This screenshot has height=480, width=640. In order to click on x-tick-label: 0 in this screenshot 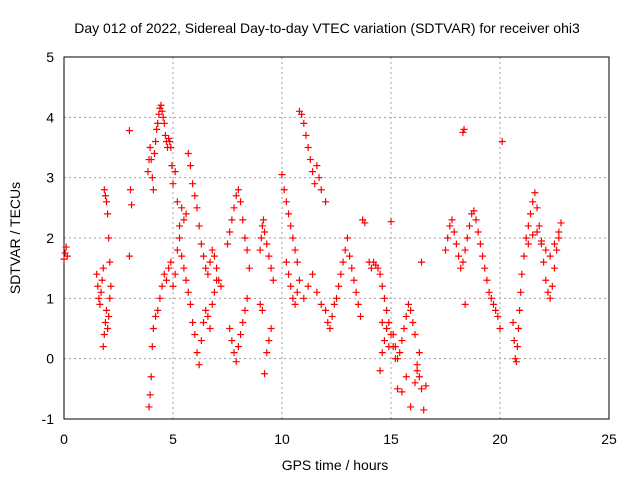, I will do `click(64, 439)`.